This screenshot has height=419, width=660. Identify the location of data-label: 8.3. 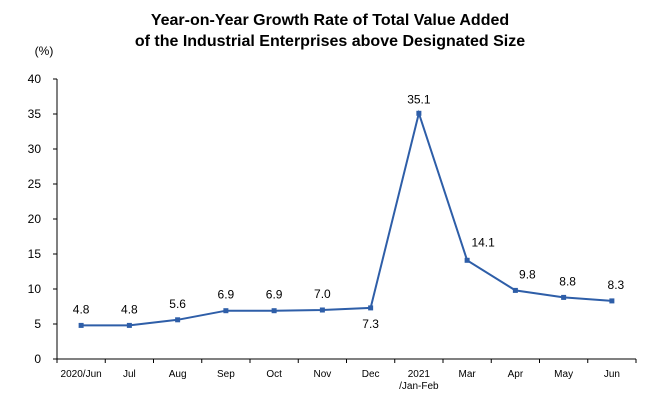
(616, 285).